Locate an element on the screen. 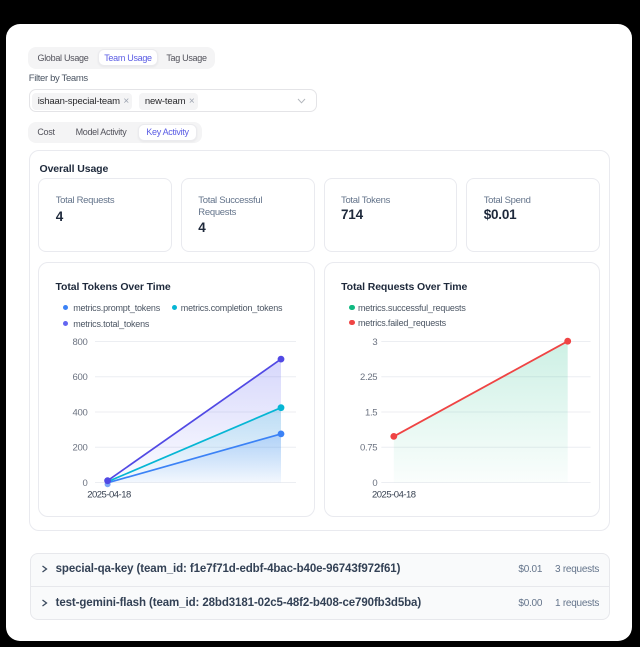 Image resolution: width=640 pixels, height=647 pixels. svg-text: 600 is located at coordinates (80, 377).